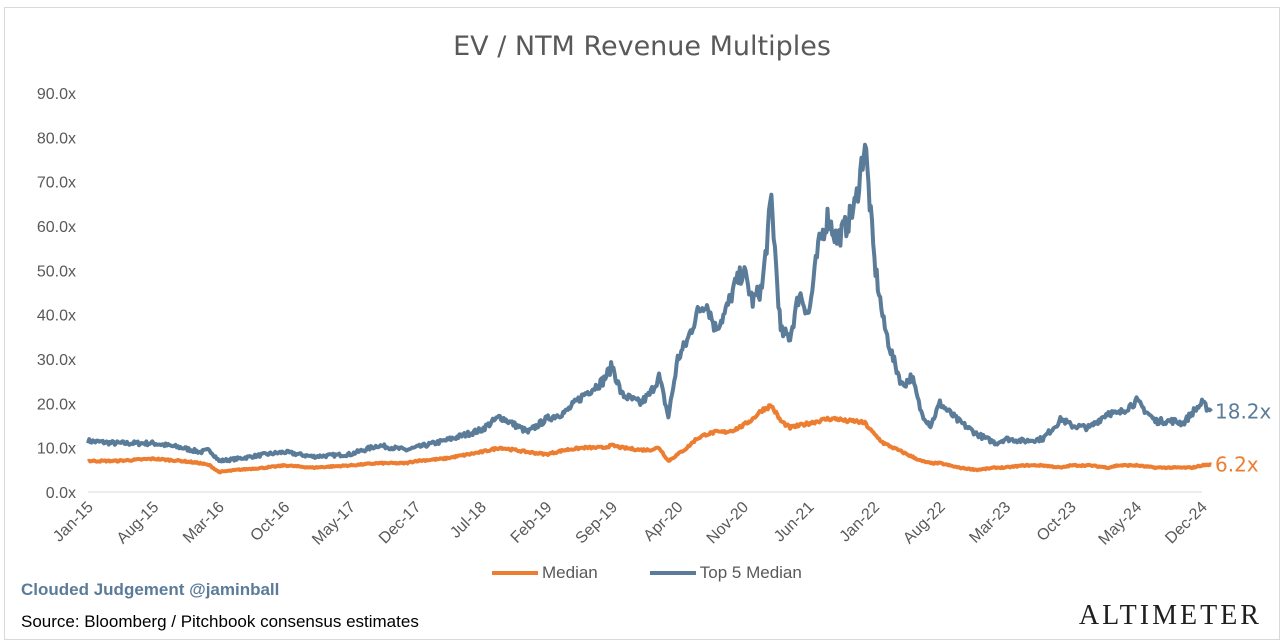 The image size is (1284, 644). What do you see at coordinates (56, 271) in the screenshot?
I see `y-tick-label: 50.0x` at bounding box center [56, 271].